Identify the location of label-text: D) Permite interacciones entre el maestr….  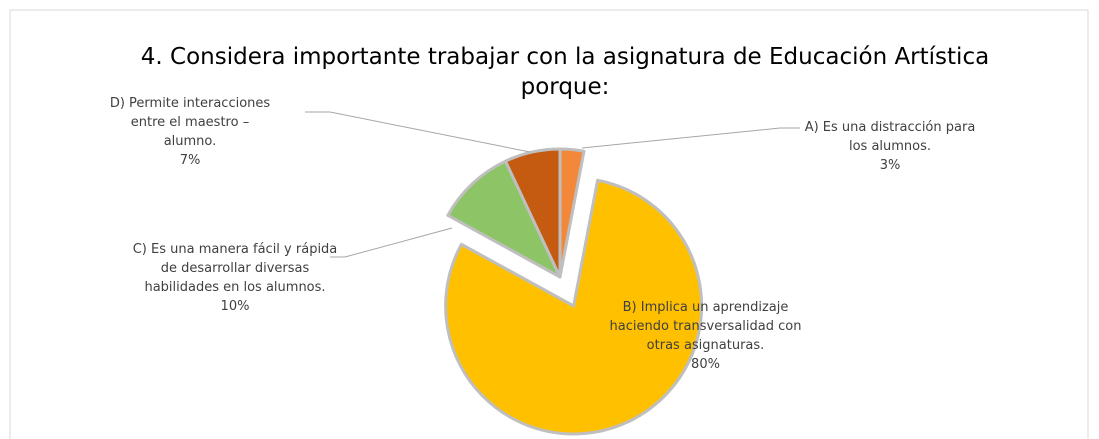
(190, 122).